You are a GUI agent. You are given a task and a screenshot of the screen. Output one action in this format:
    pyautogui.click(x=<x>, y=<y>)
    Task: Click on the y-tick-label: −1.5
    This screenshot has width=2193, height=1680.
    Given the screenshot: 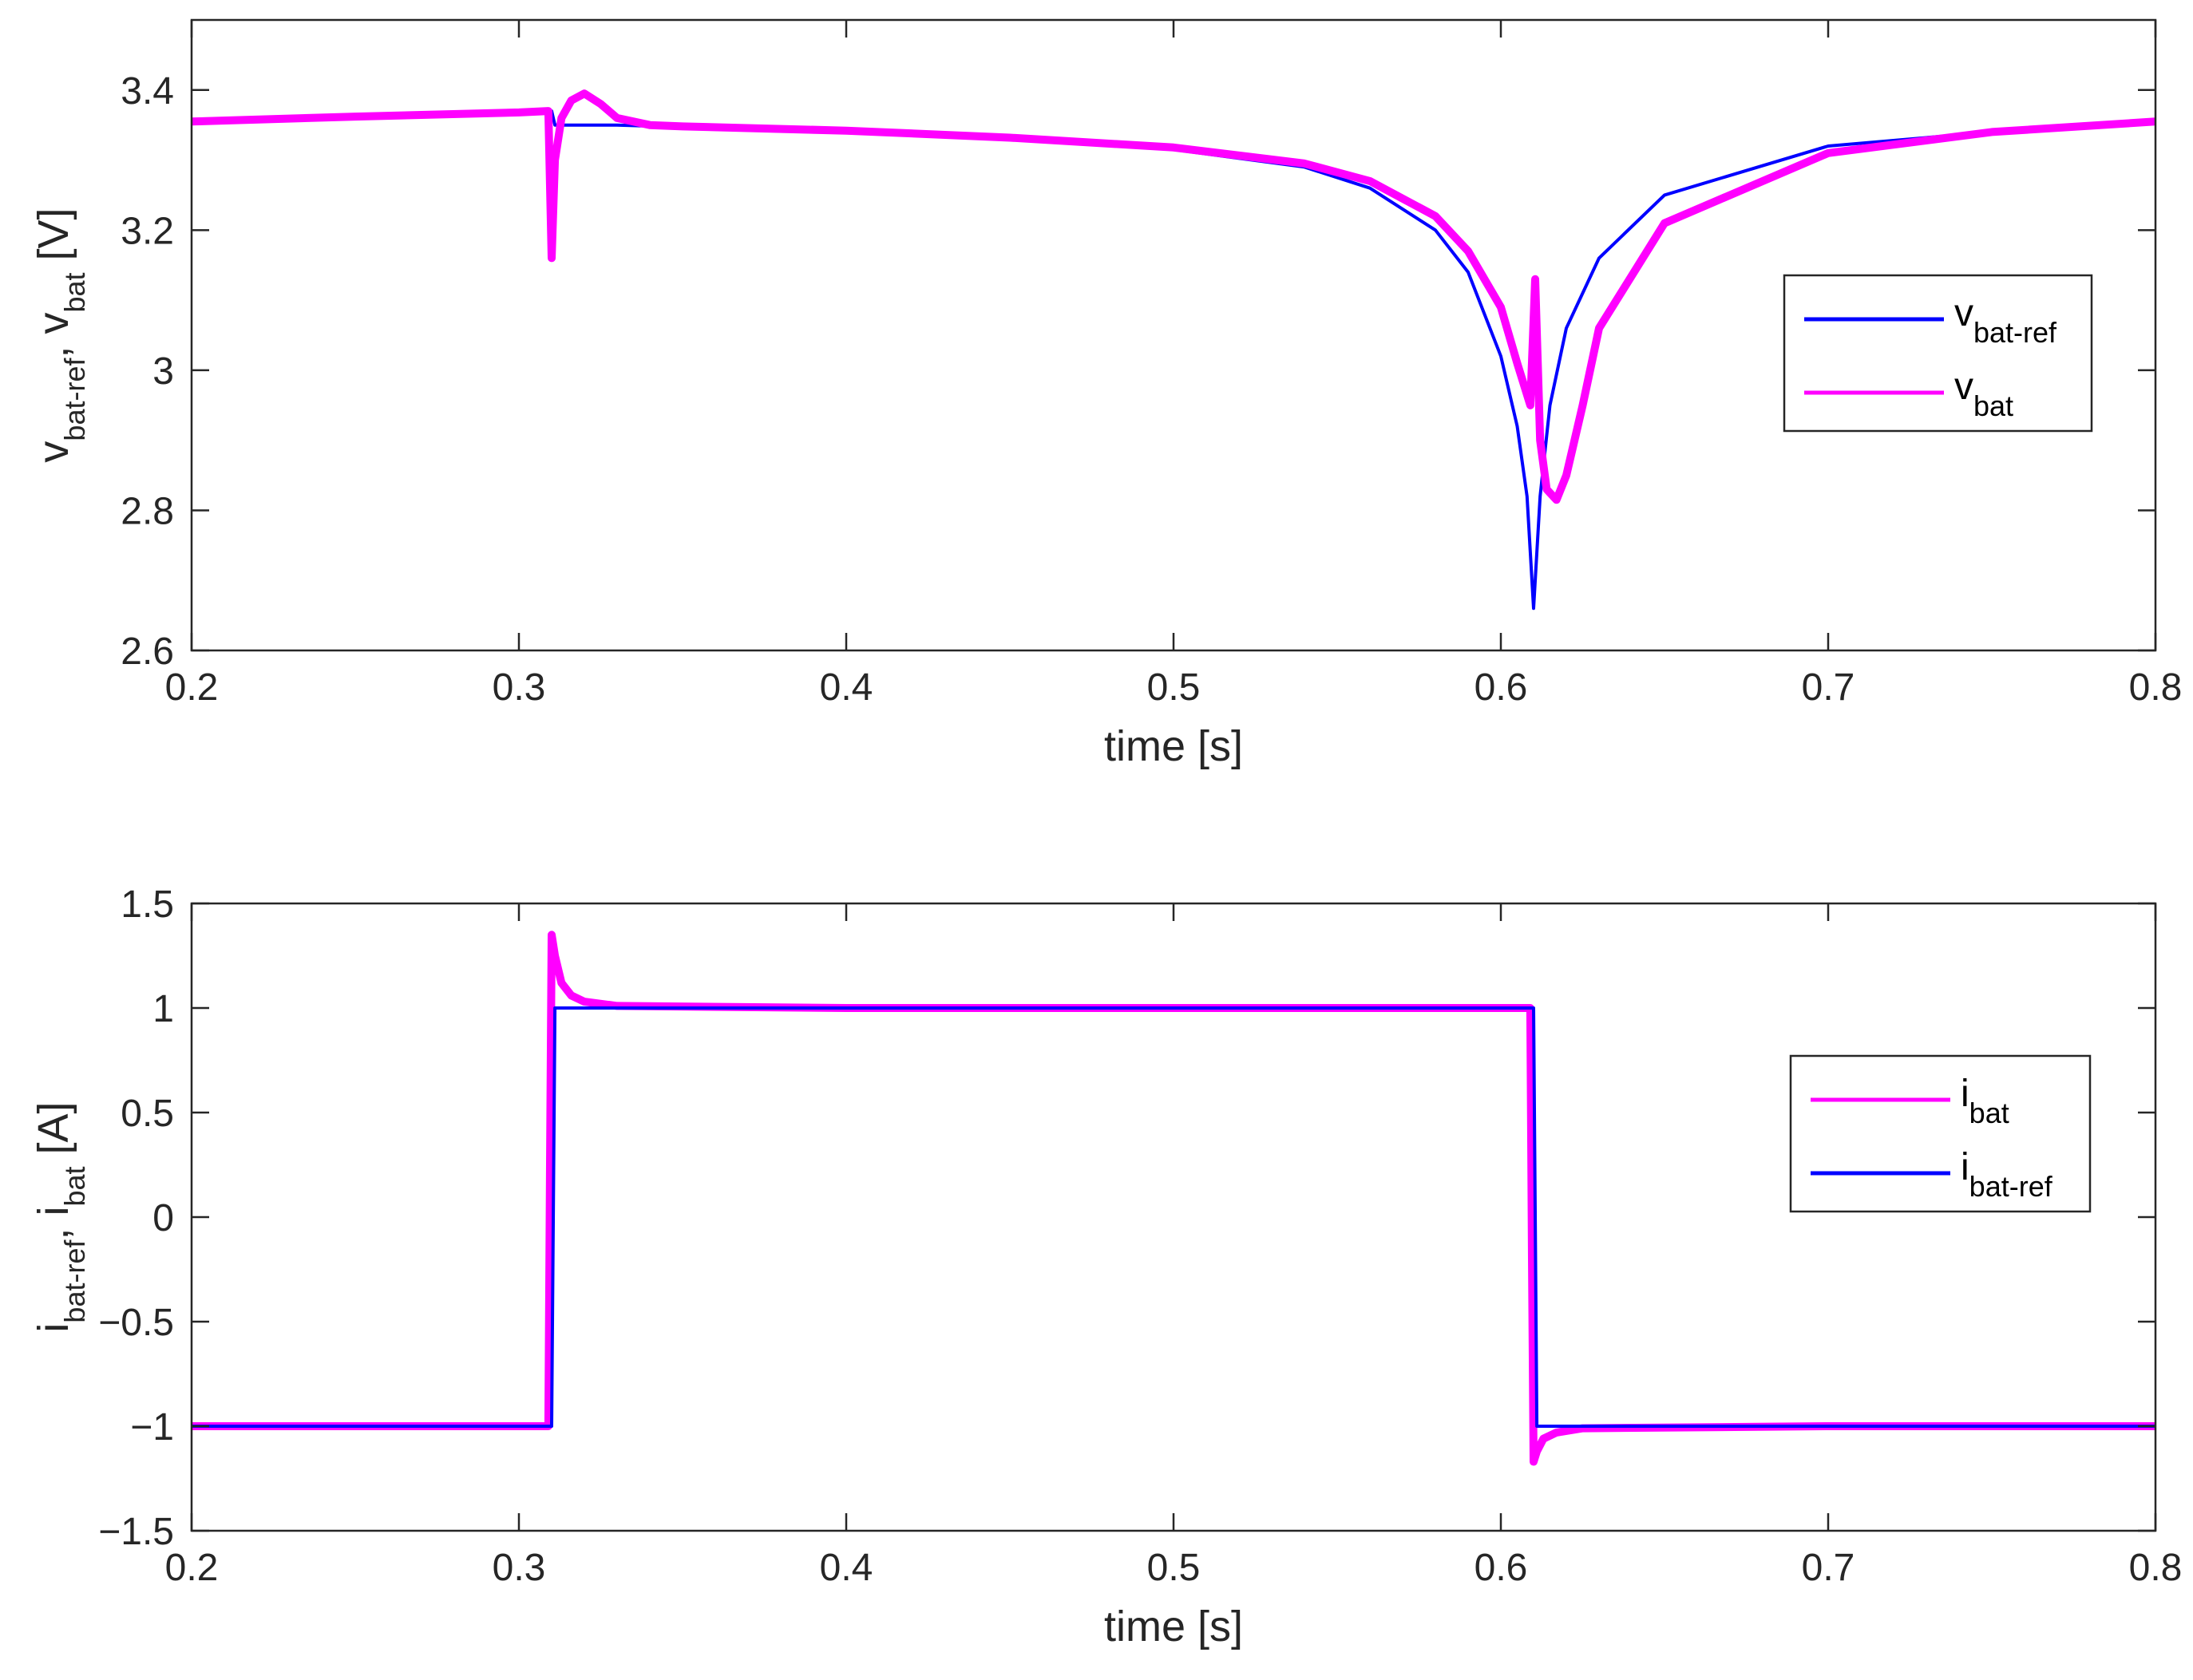 What is the action you would take?
    pyautogui.click(x=136, y=1532)
    